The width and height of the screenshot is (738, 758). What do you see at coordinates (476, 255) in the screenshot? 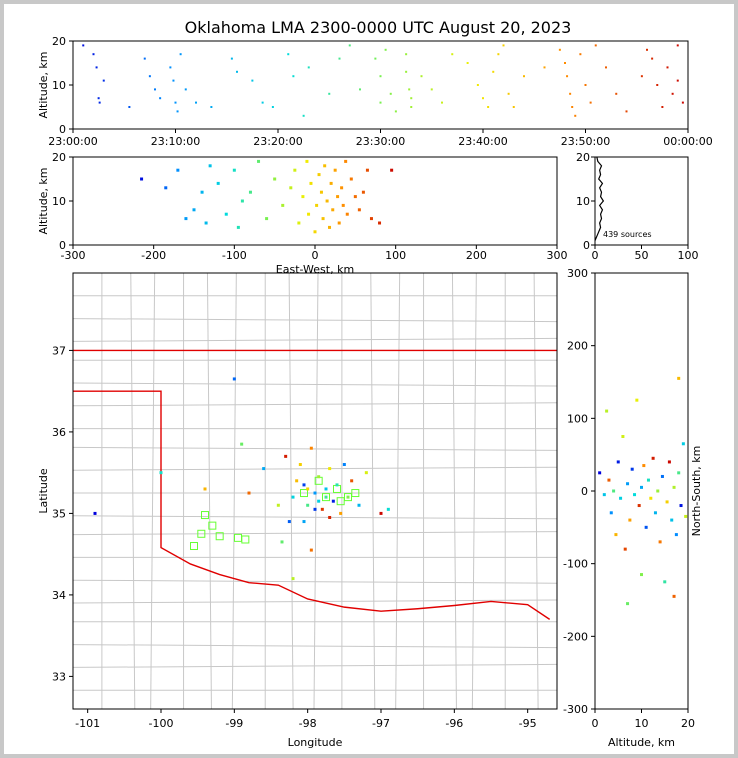
I see `x-tick-label: 200` at bounding box center [476, 255].